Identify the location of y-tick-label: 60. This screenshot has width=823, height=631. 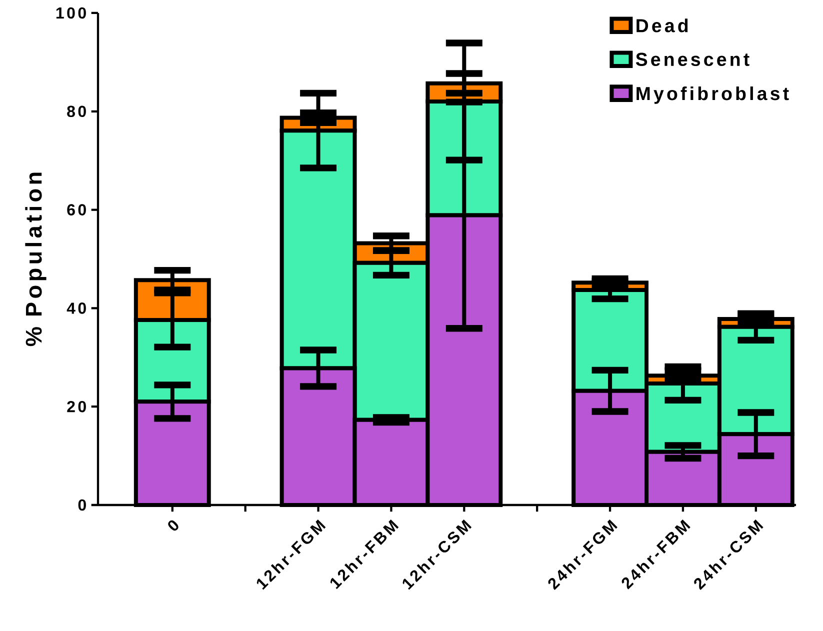
(76, 210).